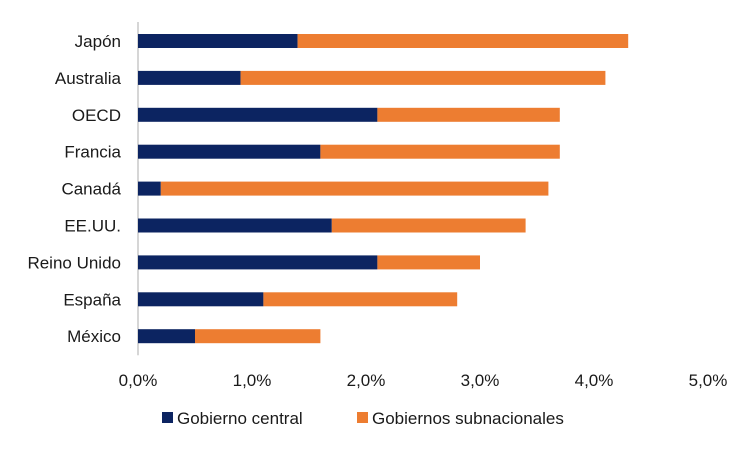 Image resolution: width=750 pixels, height=450 pixels. What do you see at coordinates (74, 262) in the screenshot?
I see `category-label: Reino Unido` at bounding box center [74, 262].